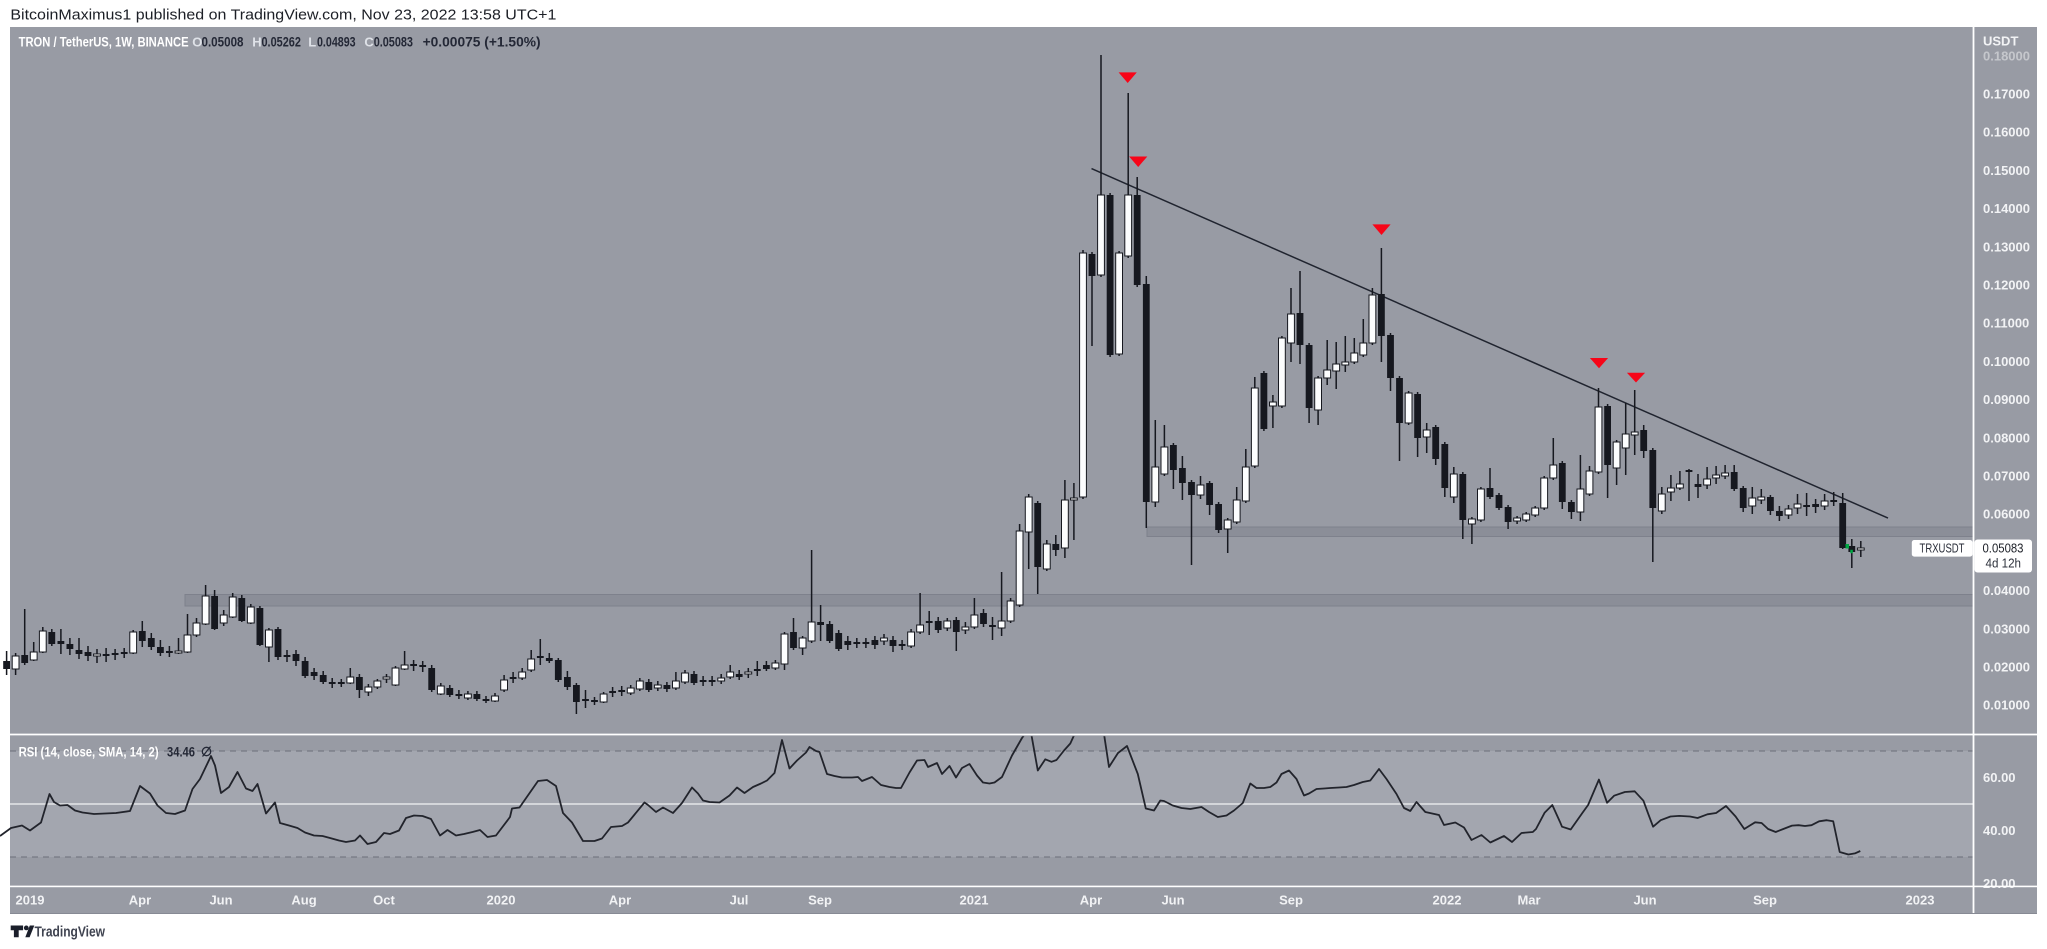 This screenshot has width=2047, height=949. What do you see at coordinates (2006, 628) in the screenshot?
I see `svg-text: 0.03000` at bounding box center [2006, 628].